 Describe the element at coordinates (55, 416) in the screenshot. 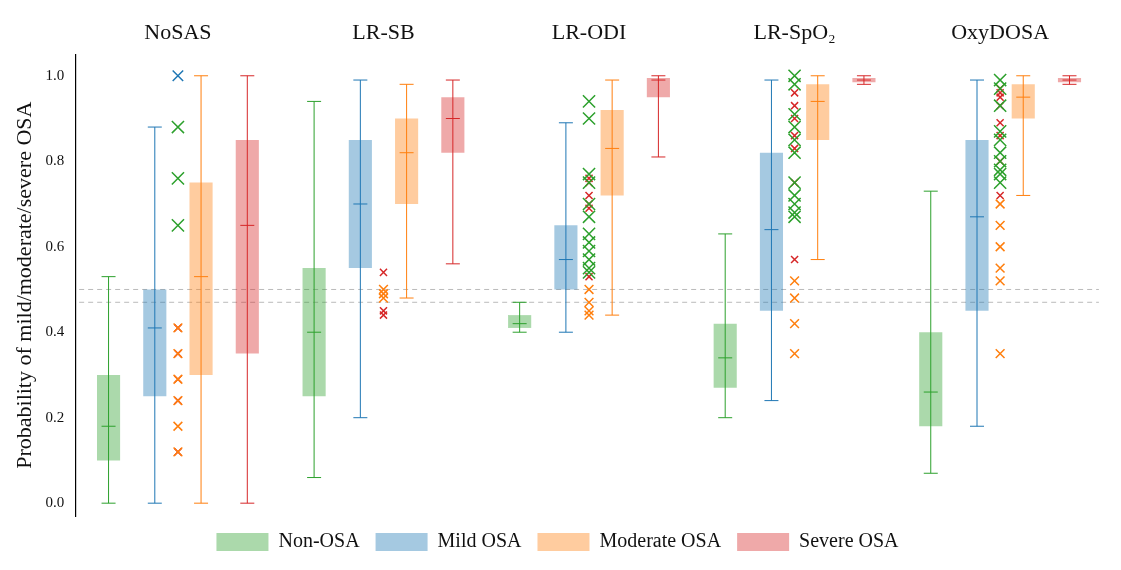

I see `y-tick-label: 0.2` at that location.